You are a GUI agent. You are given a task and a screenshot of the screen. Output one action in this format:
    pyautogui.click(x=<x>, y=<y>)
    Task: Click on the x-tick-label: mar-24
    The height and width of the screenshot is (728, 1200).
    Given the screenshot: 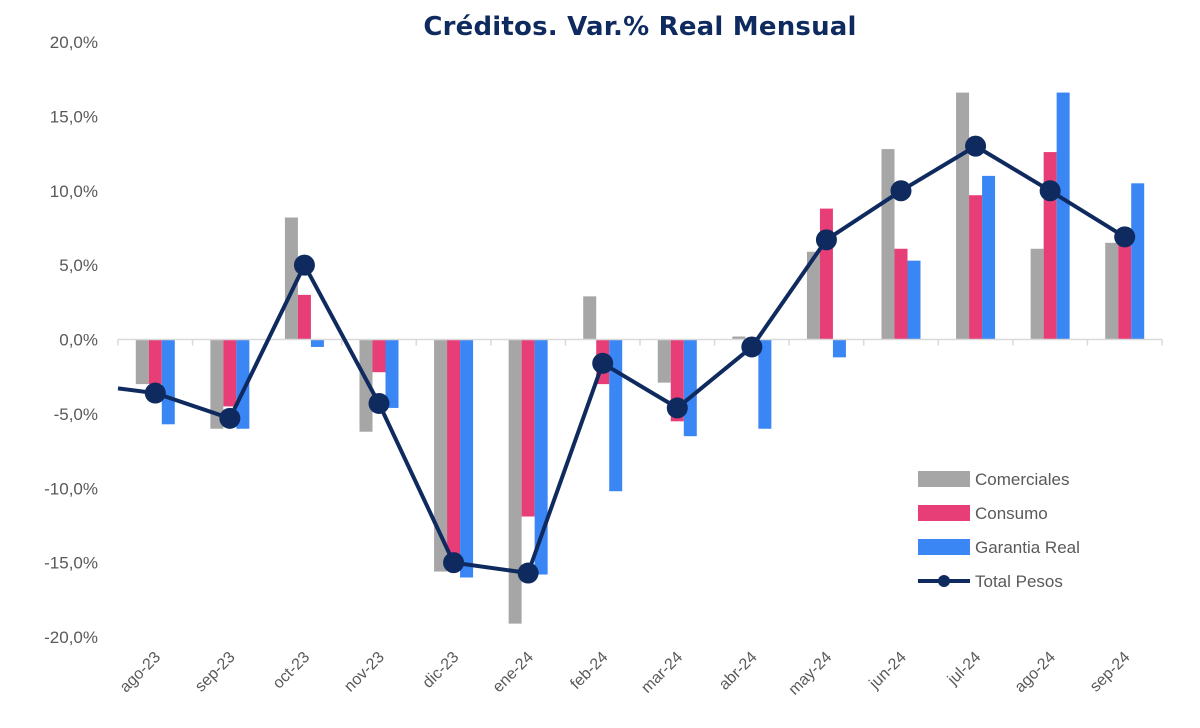 What is the action you would take?
    pyautogui.click(x=662, y=673)
    